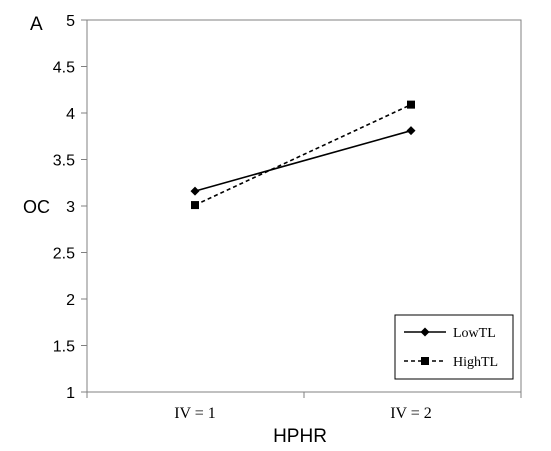  I want to click on y-tick-label: 1, so click(70, 393).